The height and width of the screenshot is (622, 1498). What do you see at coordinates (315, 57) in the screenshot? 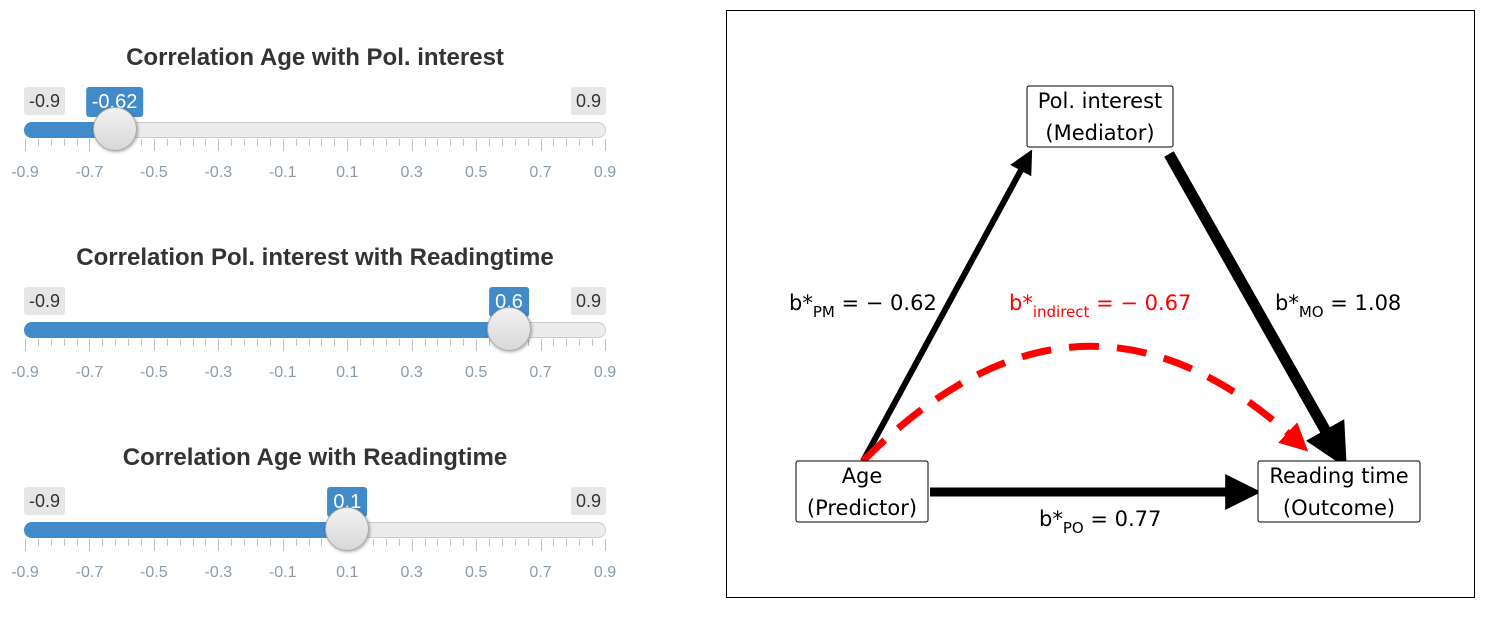
I see `slider-title: Correlation Age with Pol. interest` at bounding box center [315, 57].